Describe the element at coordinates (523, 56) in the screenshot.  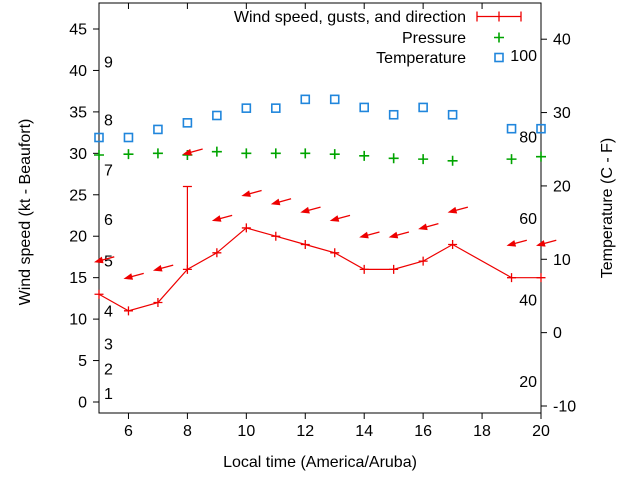
I see `fahrenheit-scale-label: 100` at that location.